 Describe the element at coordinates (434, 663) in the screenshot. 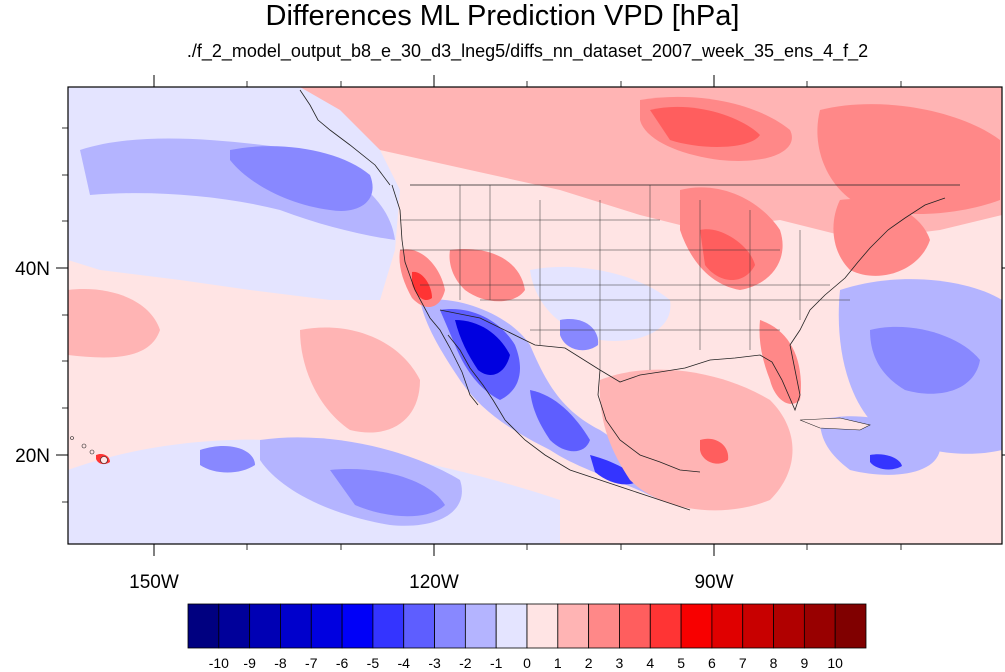

I see `colorbar-tick-label: -3` at that location.